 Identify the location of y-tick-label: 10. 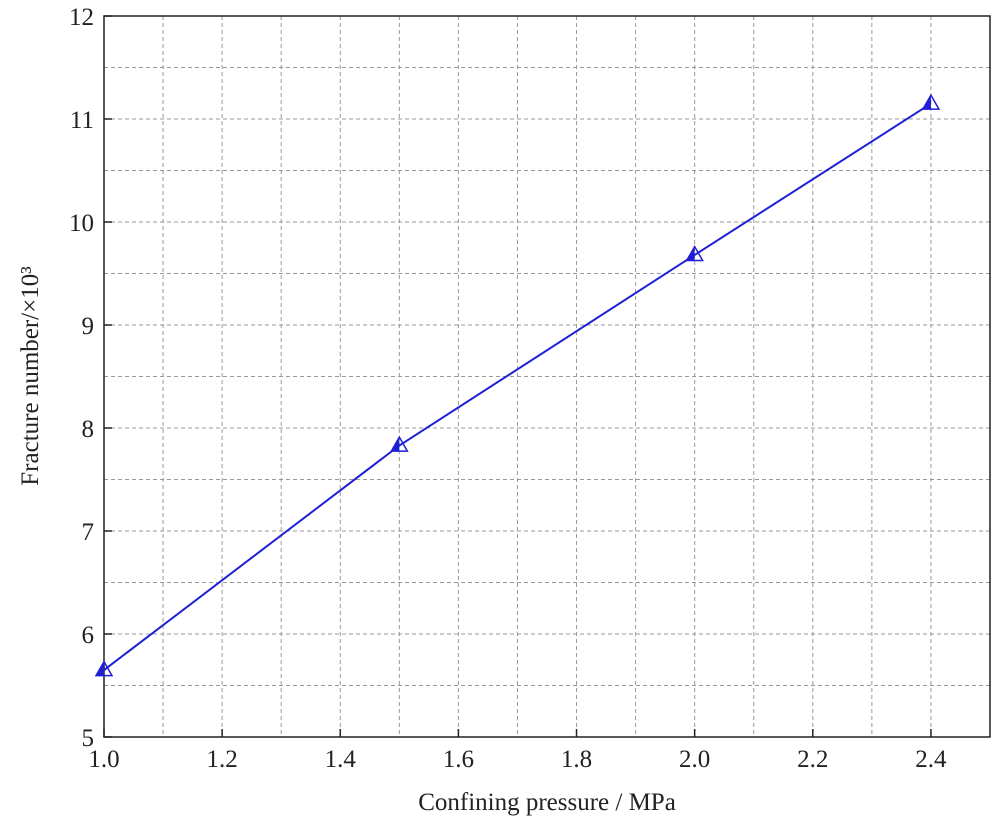
(81, 223).